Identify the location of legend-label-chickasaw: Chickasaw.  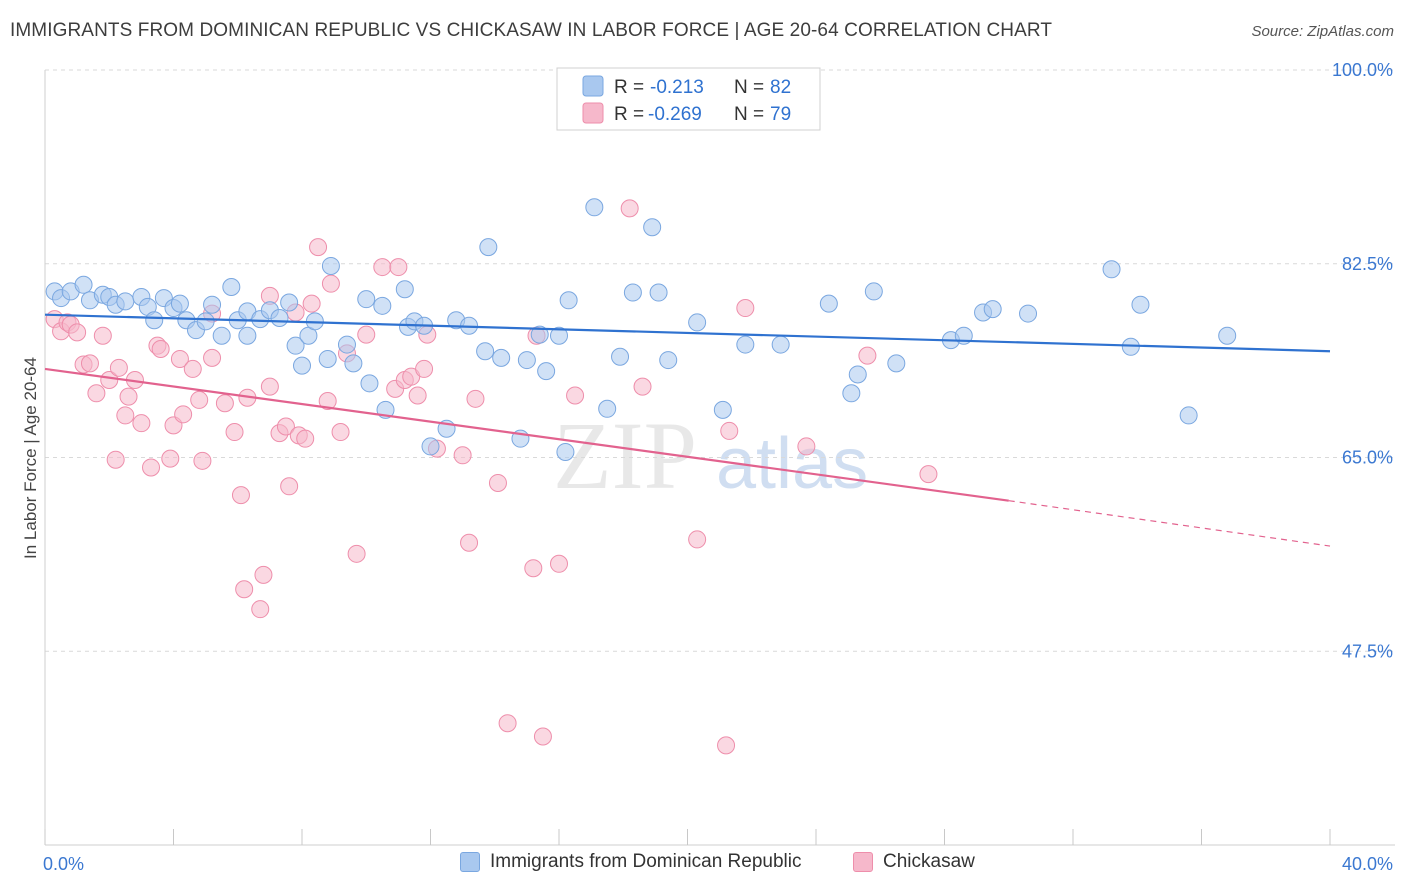
(929, 861).